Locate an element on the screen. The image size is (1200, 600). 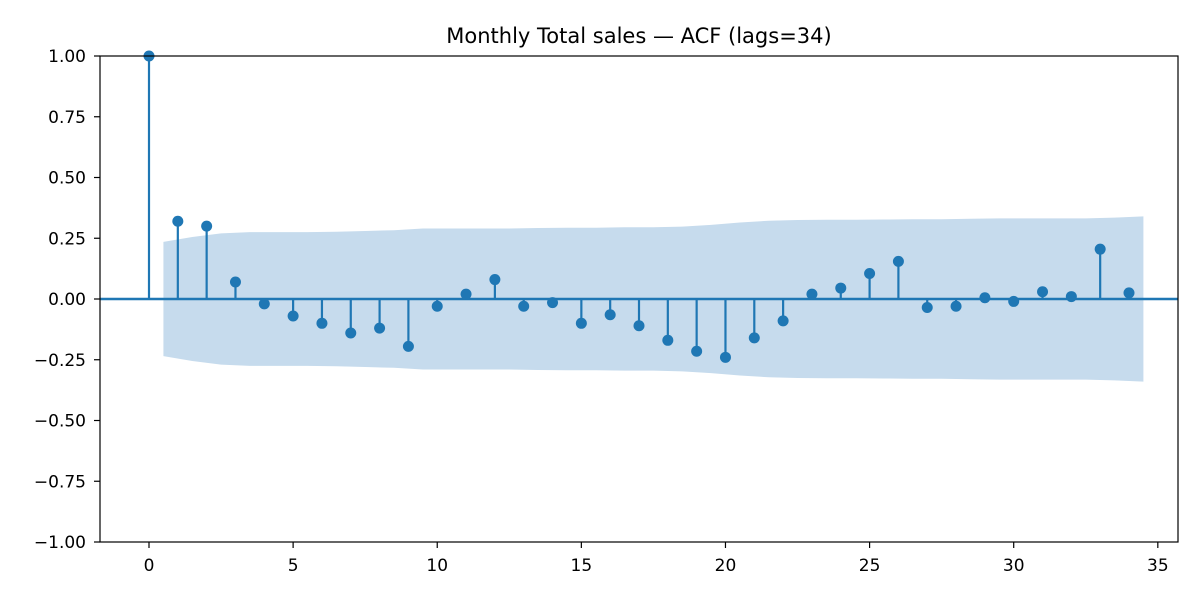
x-tick-label: 30 is located at coordinates (1014, 566).